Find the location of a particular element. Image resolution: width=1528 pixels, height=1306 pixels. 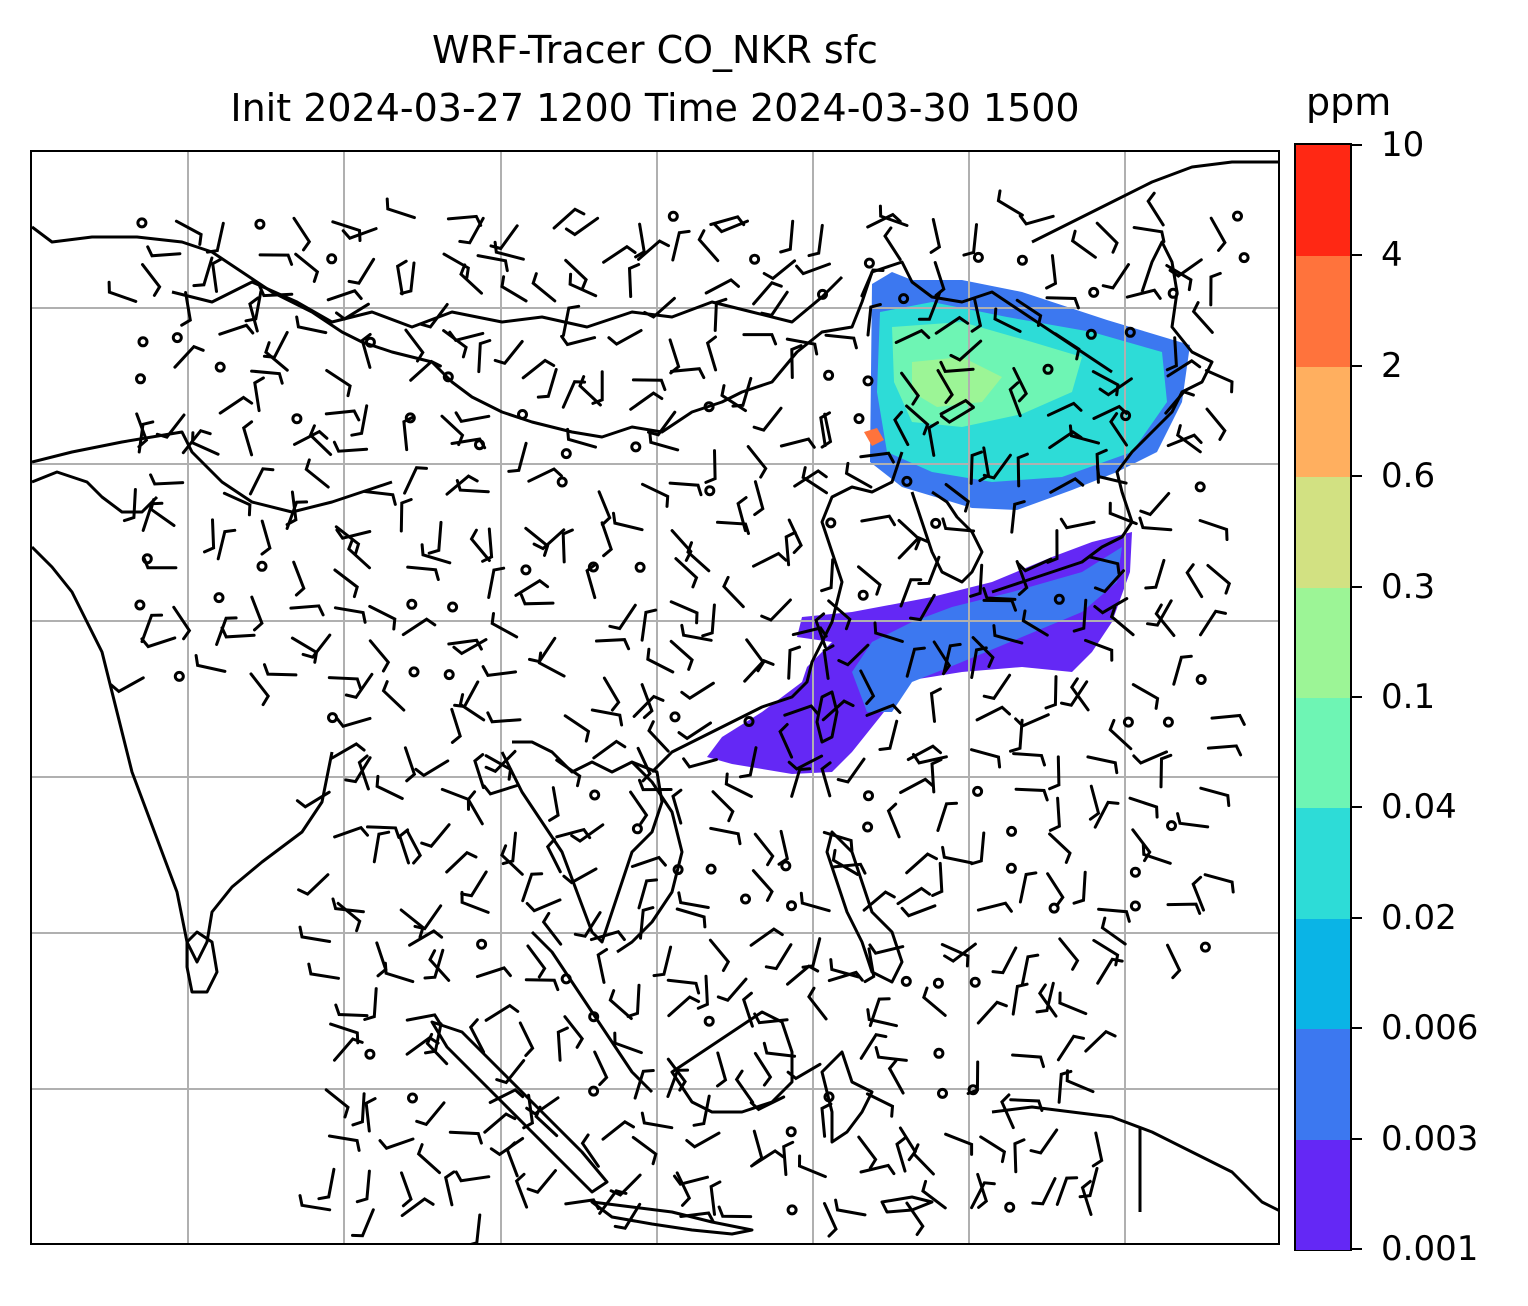

coastline-sulawesi is located at coordinates (847, 1097).